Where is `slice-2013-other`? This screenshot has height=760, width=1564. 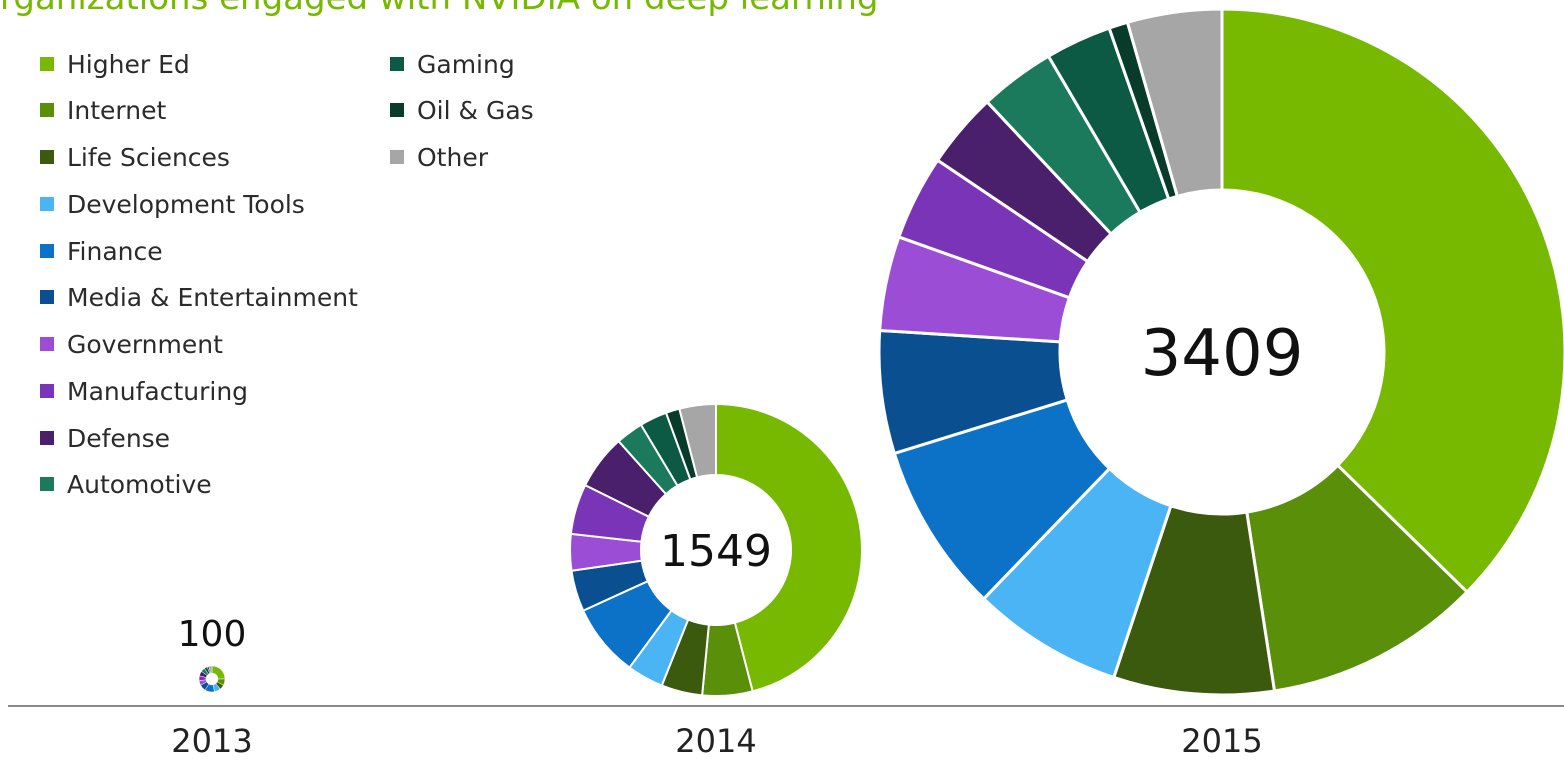 slice-2013-other is located at coordinates (210, 669).